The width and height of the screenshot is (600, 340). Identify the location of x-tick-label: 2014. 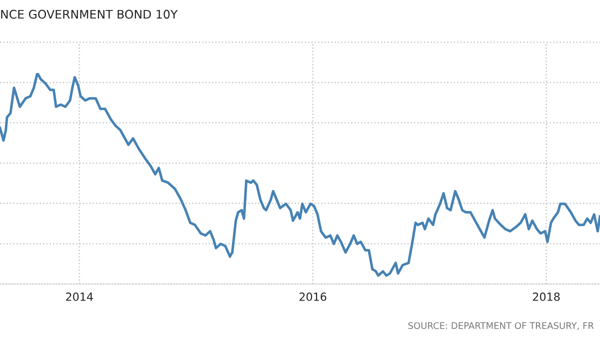
(79, 296).